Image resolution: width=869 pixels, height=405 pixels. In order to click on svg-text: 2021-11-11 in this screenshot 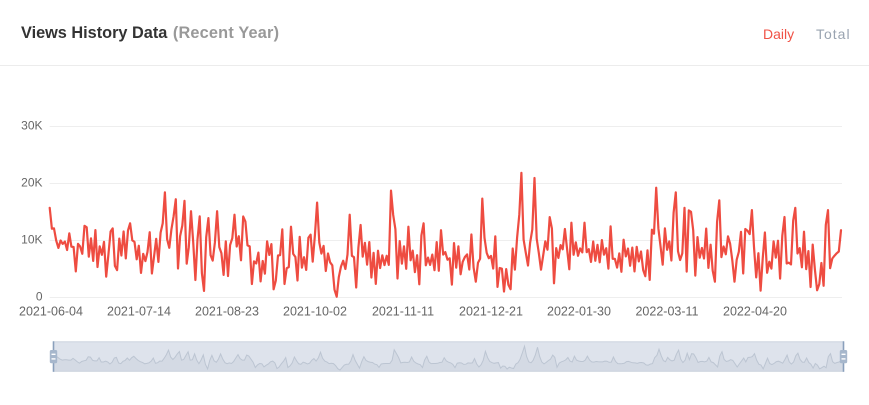, I will do `click(403, 312)`.